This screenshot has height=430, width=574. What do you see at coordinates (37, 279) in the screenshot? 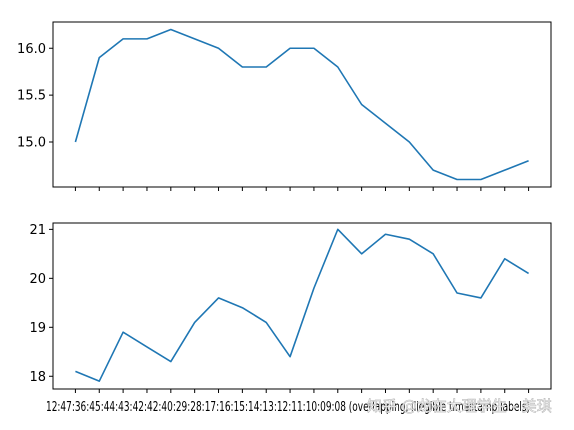
I see `y-tick-label: 20` at bounding box center [37, 279].